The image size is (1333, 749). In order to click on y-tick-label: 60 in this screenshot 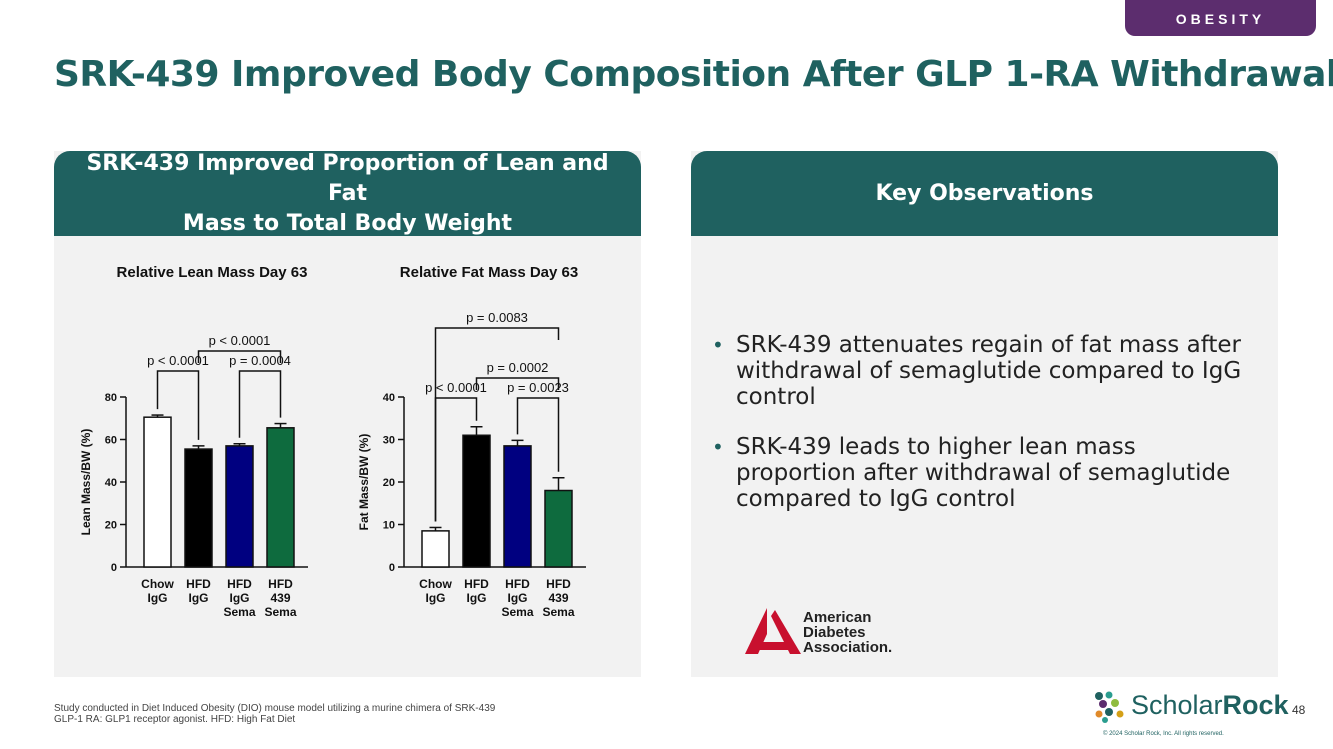, I will do `click(111, 441)`.